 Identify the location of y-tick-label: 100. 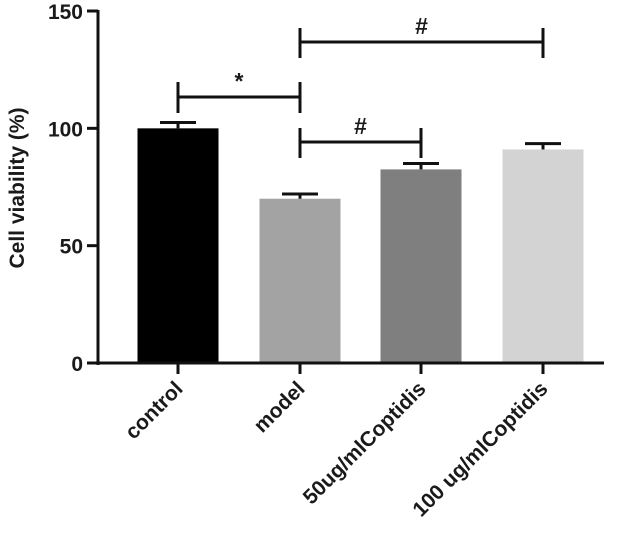
(65, 129).